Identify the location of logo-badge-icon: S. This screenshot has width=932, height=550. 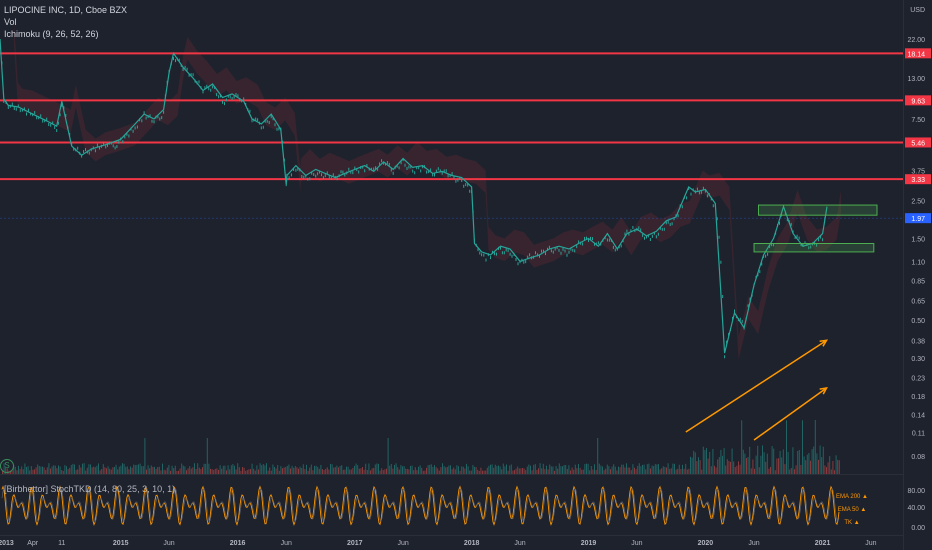
(7, 466).